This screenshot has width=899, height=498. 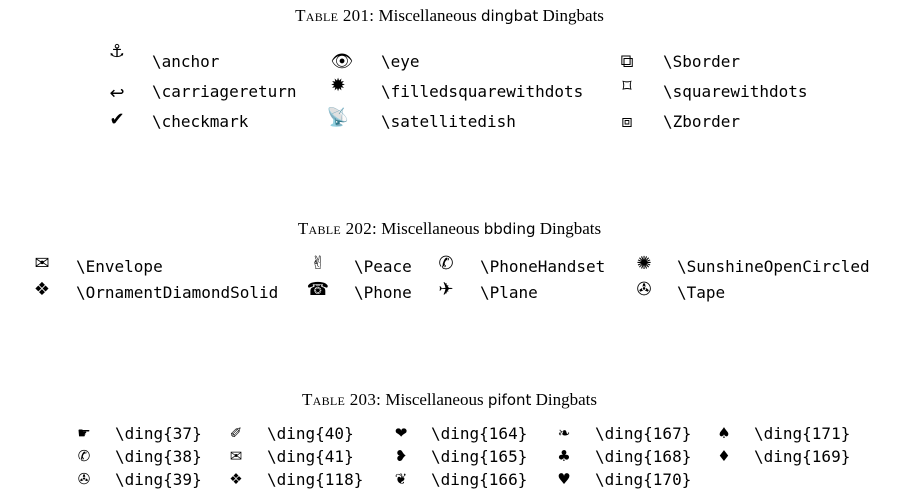 I want to click on command-name: \ding{167}, so click(x=643, y=433).